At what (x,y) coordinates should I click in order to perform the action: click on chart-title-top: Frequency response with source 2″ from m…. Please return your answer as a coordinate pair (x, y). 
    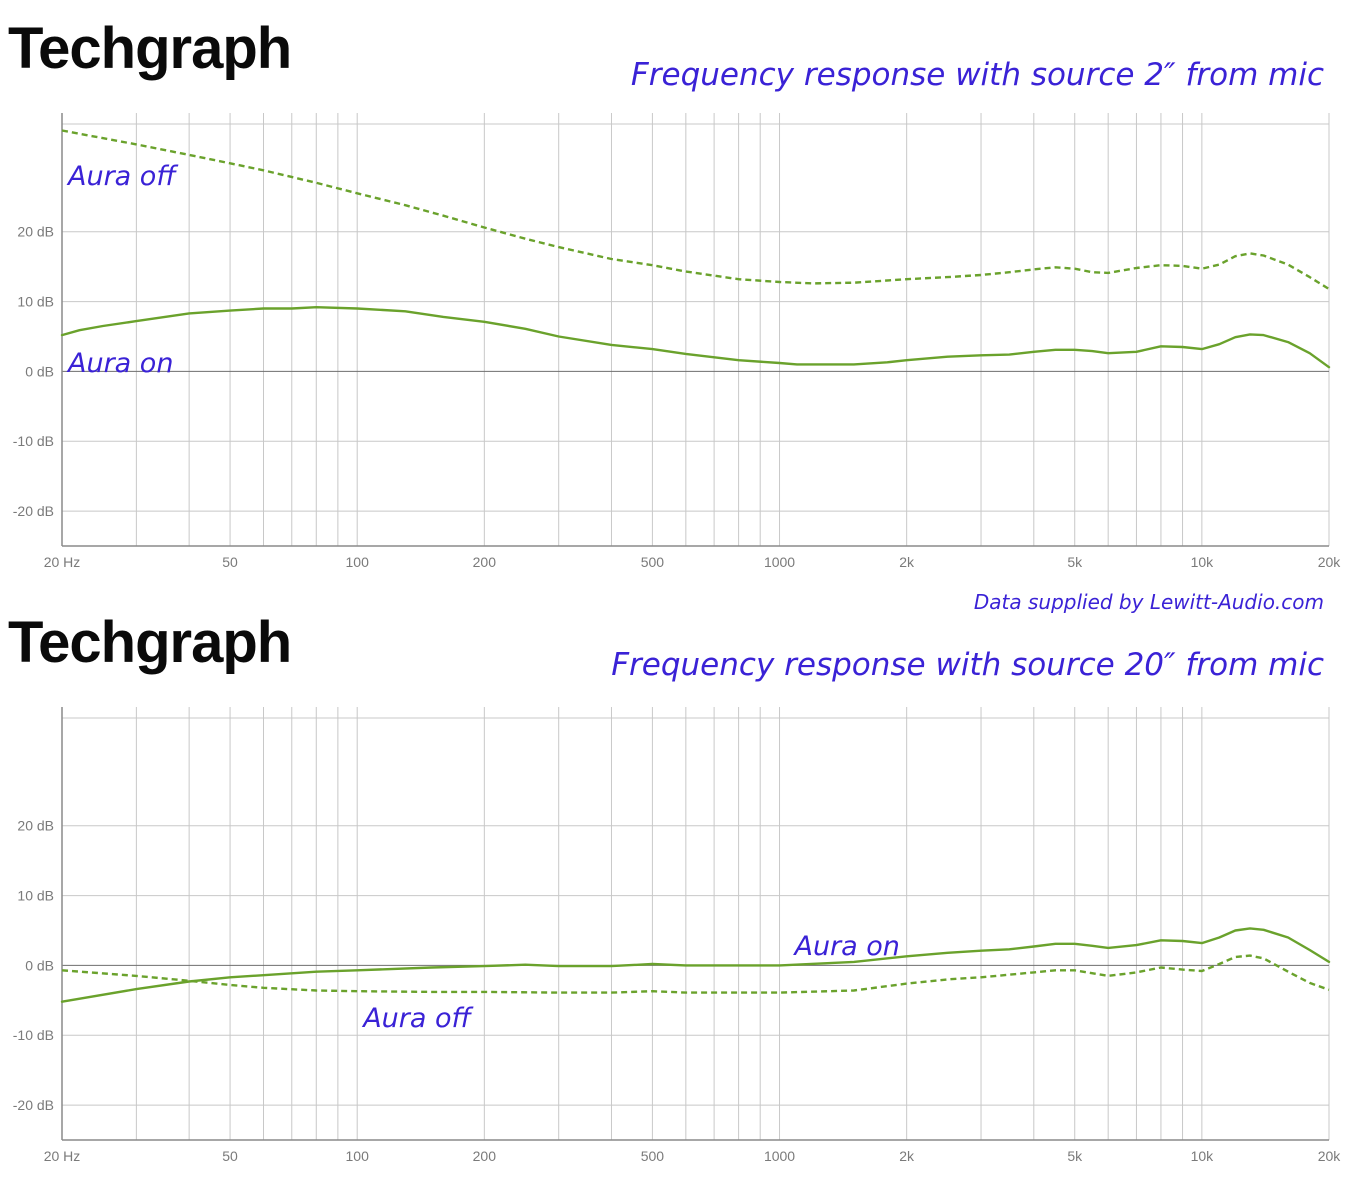
    Looking at the image, I should click on (977, 75).